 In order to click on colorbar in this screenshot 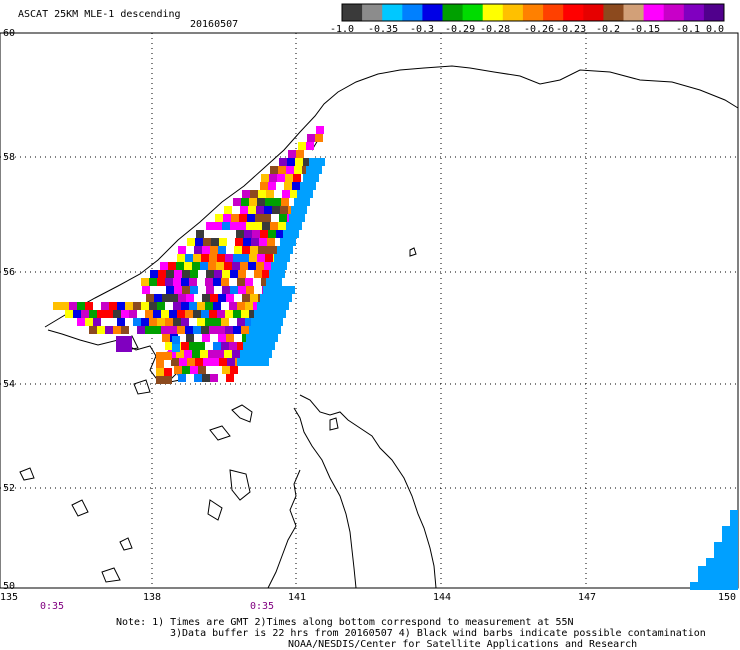, I will do `click(533, 12)`.